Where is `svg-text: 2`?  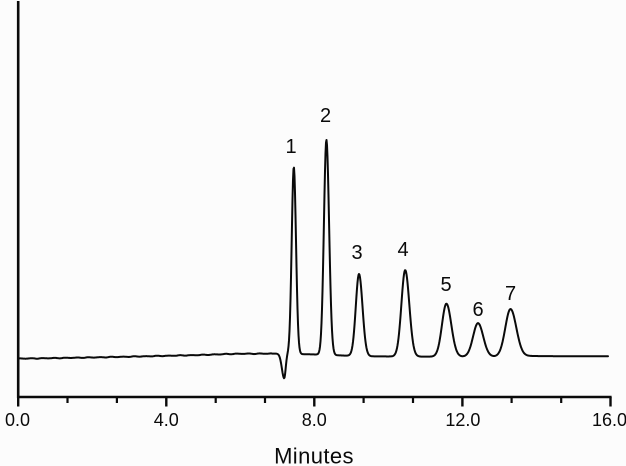
svg-text: 2 is located at coordinates (325, 116).